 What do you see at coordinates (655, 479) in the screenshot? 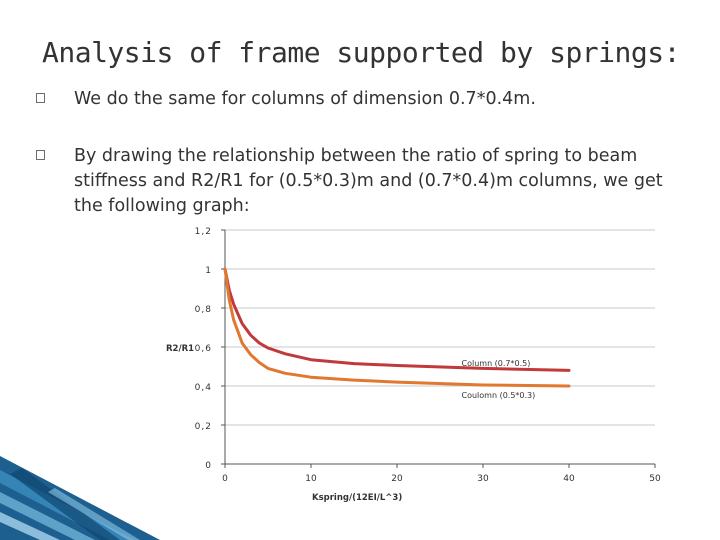
I see `x-tick-label: 50` at bounding box center [655, 479].